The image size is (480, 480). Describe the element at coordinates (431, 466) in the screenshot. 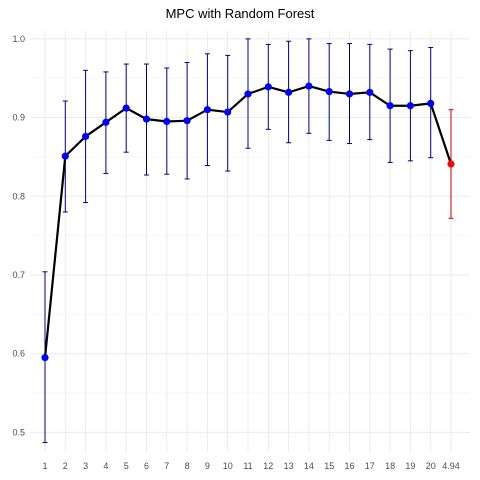

I see `x-tick-label: 20` at that location.